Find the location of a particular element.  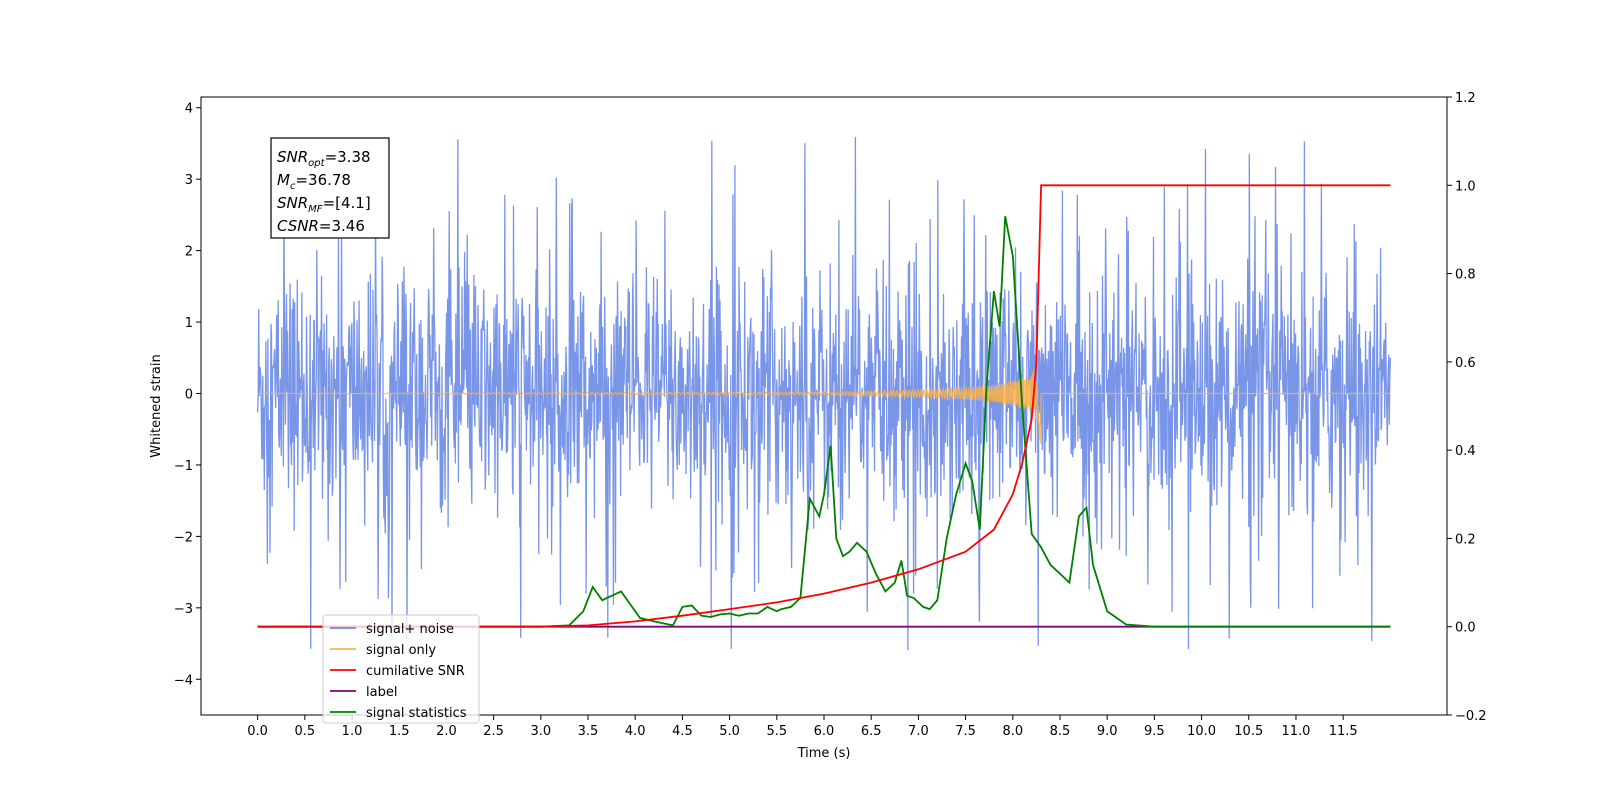

info-line-subscript: MF is located at coordinates (315, 209).